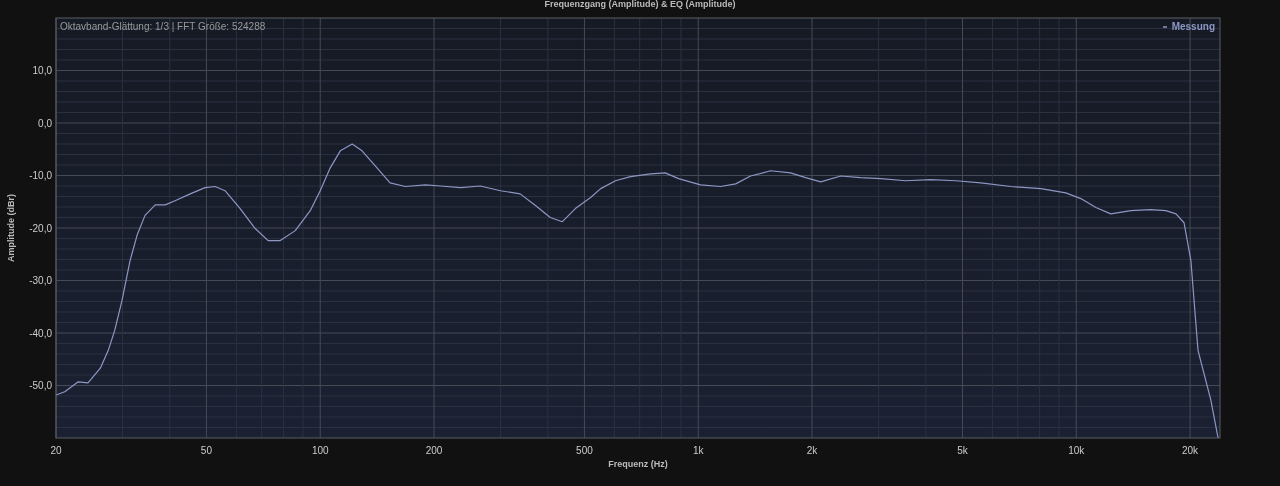 This screenshot has height=486, width=1280. What do you see at coordinates (320, 450) in the screenshot?
I see `x-tick-label: 100` at bounding box center [320, 450].